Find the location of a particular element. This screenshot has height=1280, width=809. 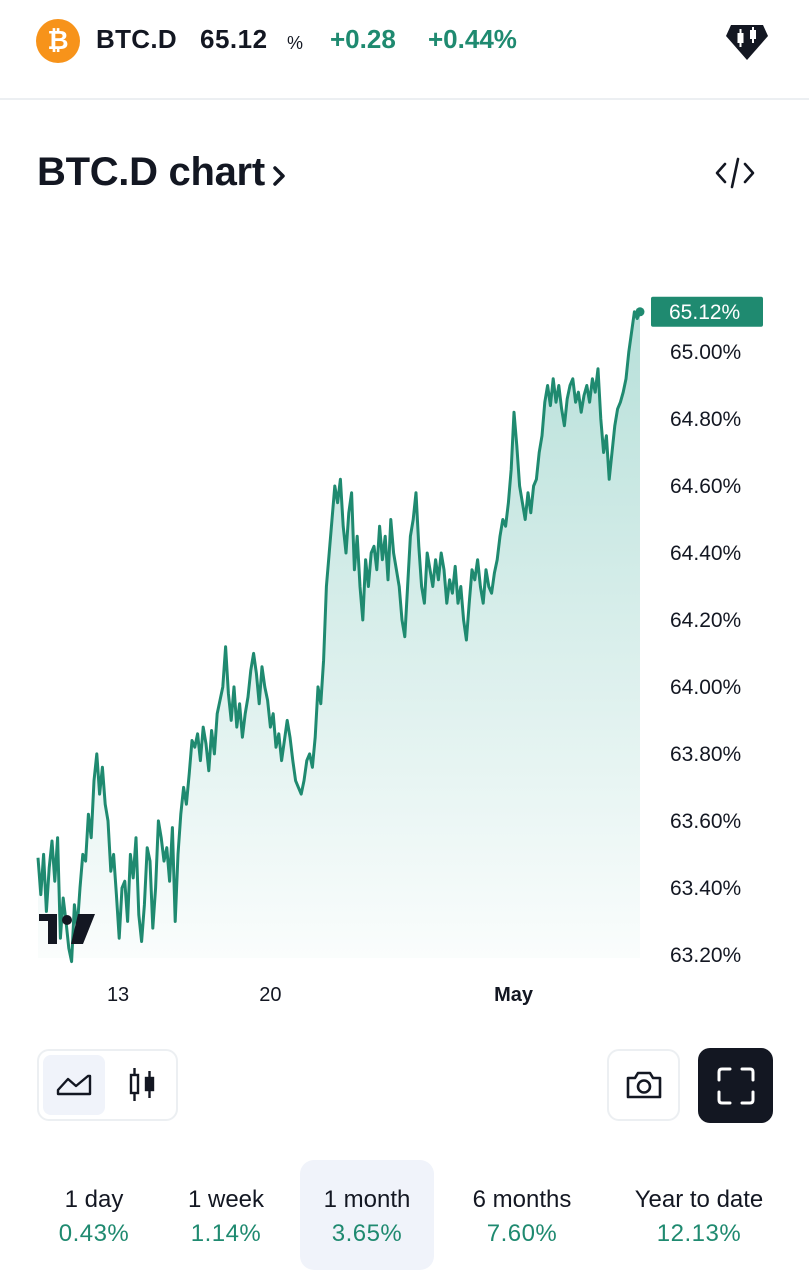

price-value: 65.12 is located at coordinates (234, 39).